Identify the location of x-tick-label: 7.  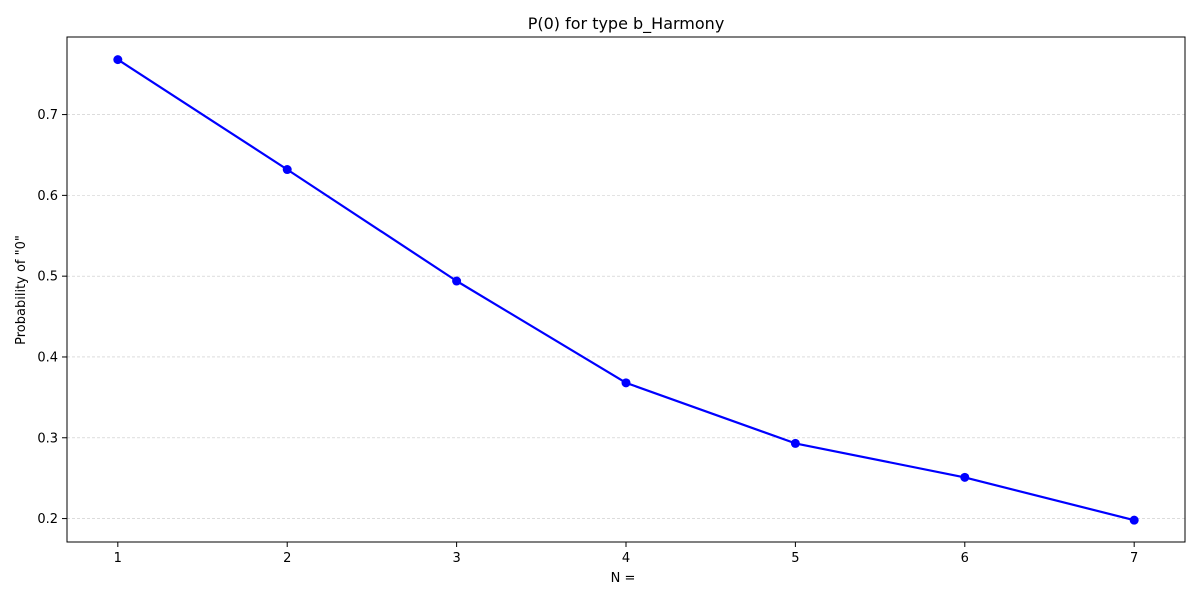
(1134, 558).